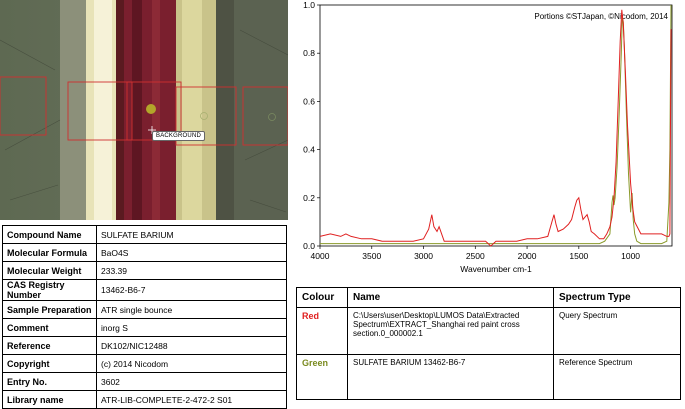 This screenshot has height=409, width=685. What do you see at coordinates (630, 256) in the screenshot?
I see `x-tick-label: 1000` at bounding box center [630, 256].